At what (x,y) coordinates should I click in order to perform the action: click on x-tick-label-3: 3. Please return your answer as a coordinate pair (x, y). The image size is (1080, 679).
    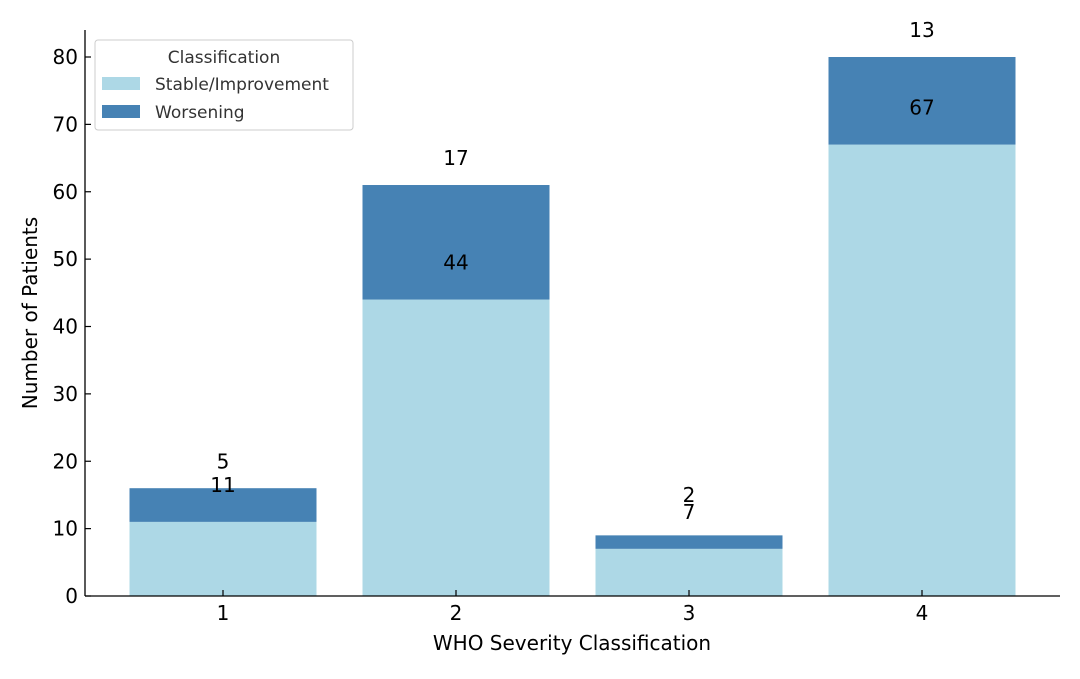
    Looking at the image, I should click on (689, 613).